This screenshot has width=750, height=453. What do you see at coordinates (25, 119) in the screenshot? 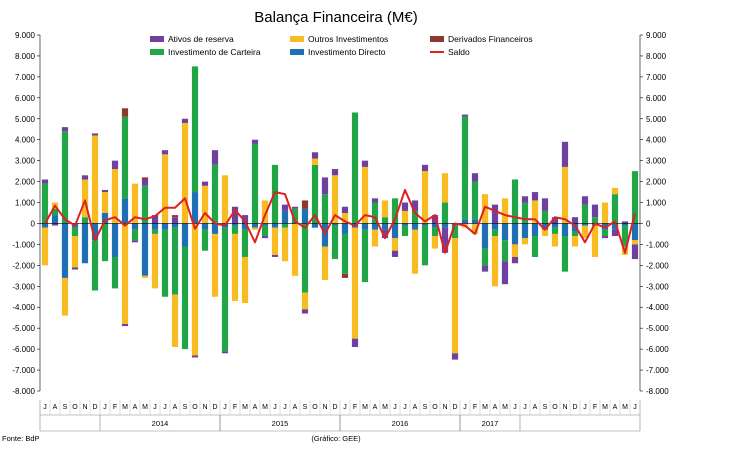
I see `y-tick-label-left: 5.000` at bounding box center [25, 119].